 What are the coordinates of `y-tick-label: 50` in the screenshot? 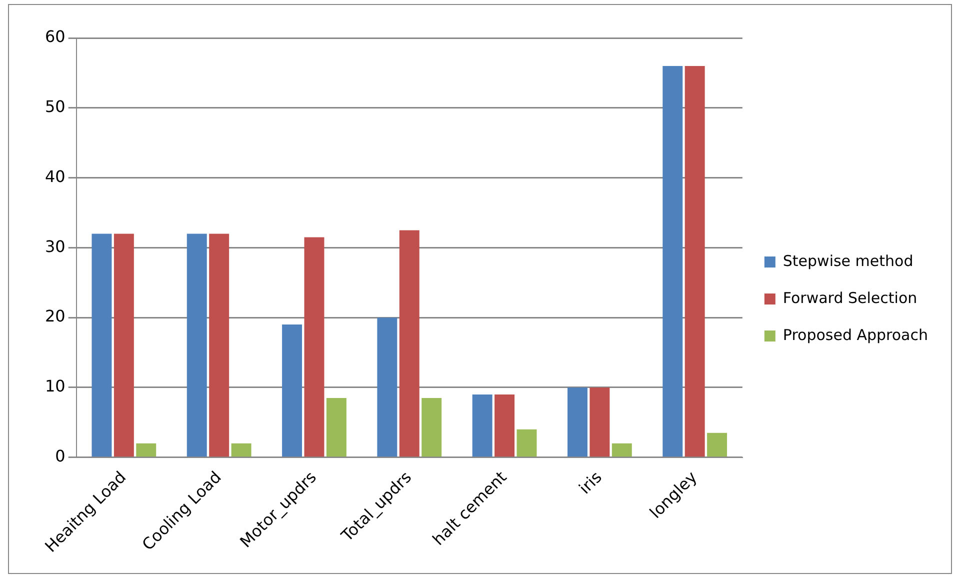 It's located at (55, 106).